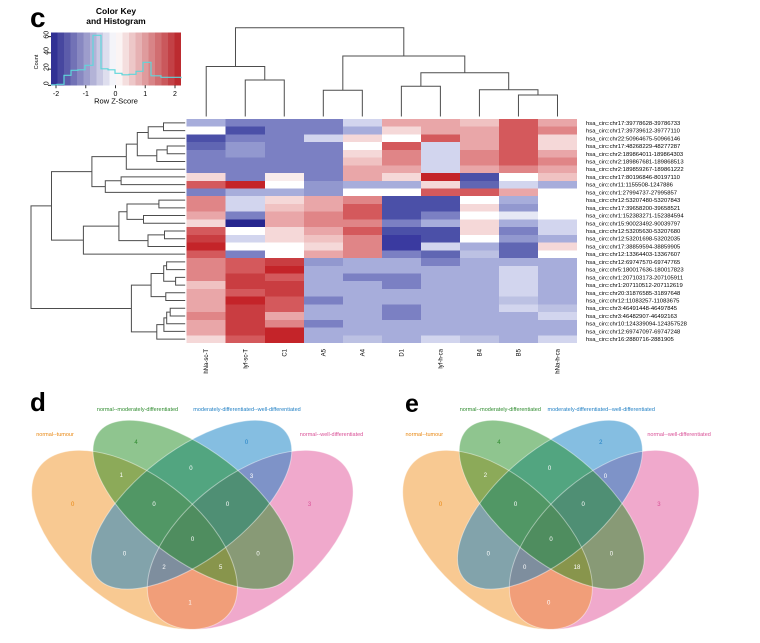 The height and width of the screenshot is (643, 760). Describe the element at coordinates (558, 360) in the screenshot. I see `svg-text: hNa-h-ca` at that location.